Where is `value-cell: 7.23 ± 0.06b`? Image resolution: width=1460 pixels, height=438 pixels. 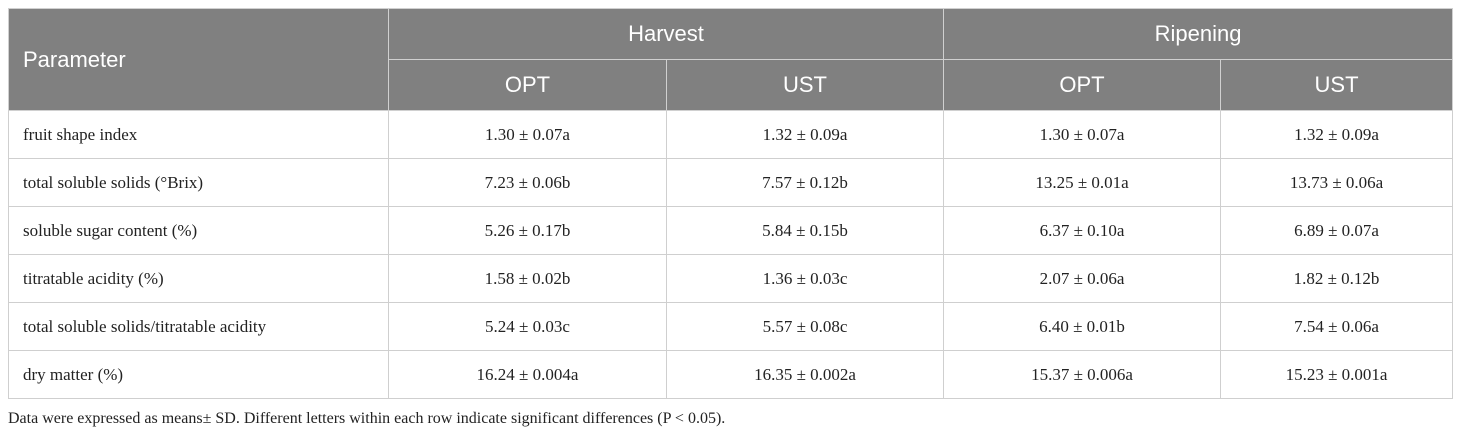
value-cell: 7.23 ± 0.06b is located at coordinates (527, 182).